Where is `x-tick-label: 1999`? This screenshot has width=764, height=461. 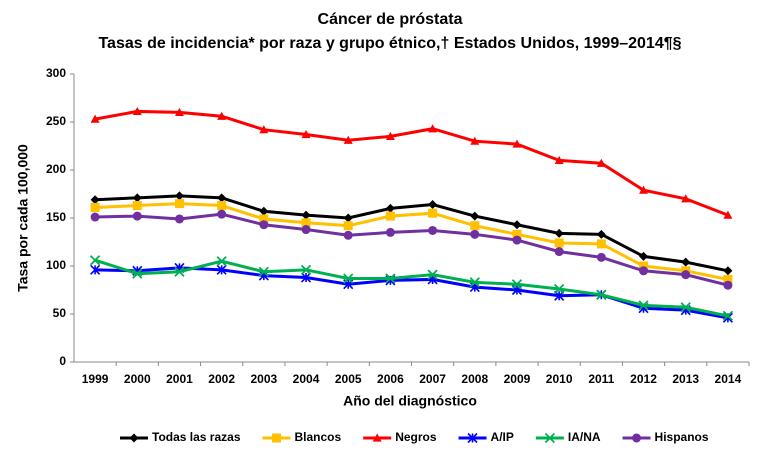 x-tick-label: 1999 is located at coordinates (95, 379).